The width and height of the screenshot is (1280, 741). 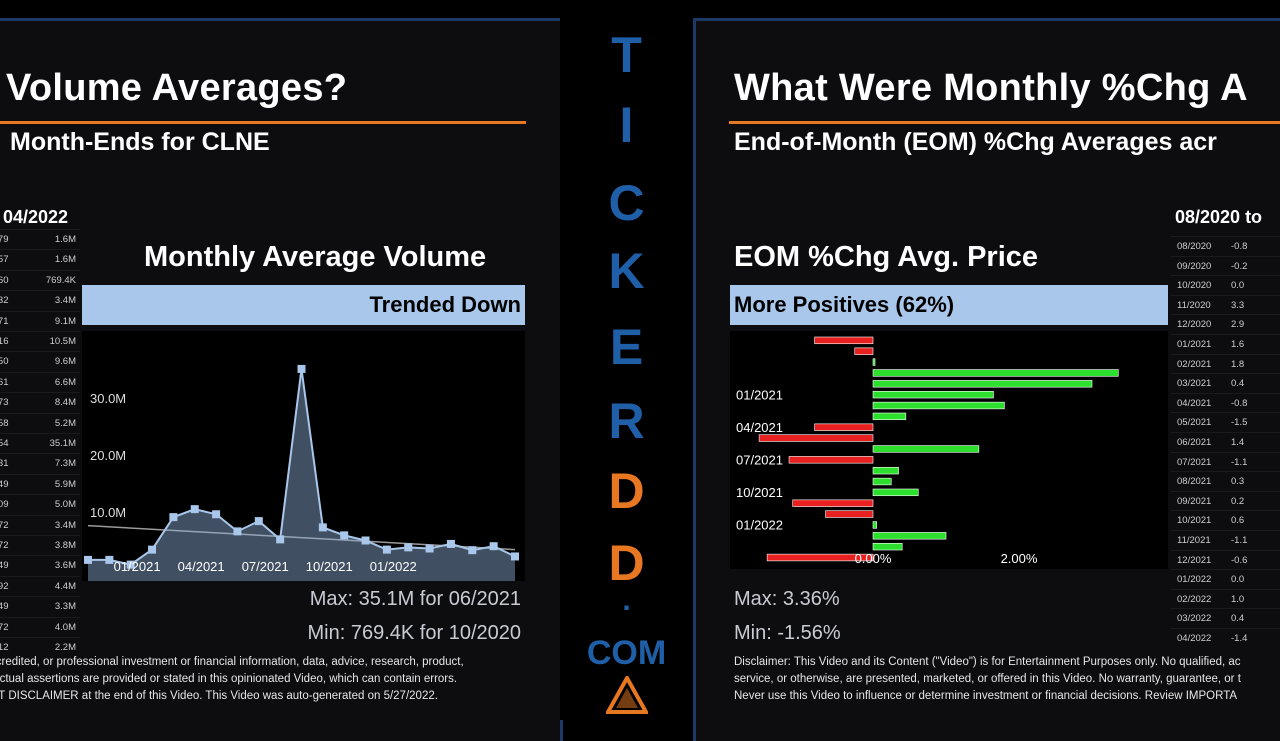 What do you see at coordinates (4, 443) in the screenshot?
I see `table-cell-price: 8.54` at bounding box center [4, 443].